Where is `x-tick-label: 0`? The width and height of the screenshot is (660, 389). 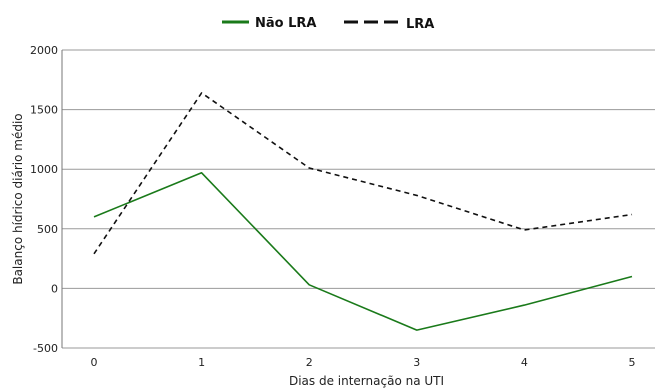 x-tick-label: 0 is located at coordinates (94, 362).